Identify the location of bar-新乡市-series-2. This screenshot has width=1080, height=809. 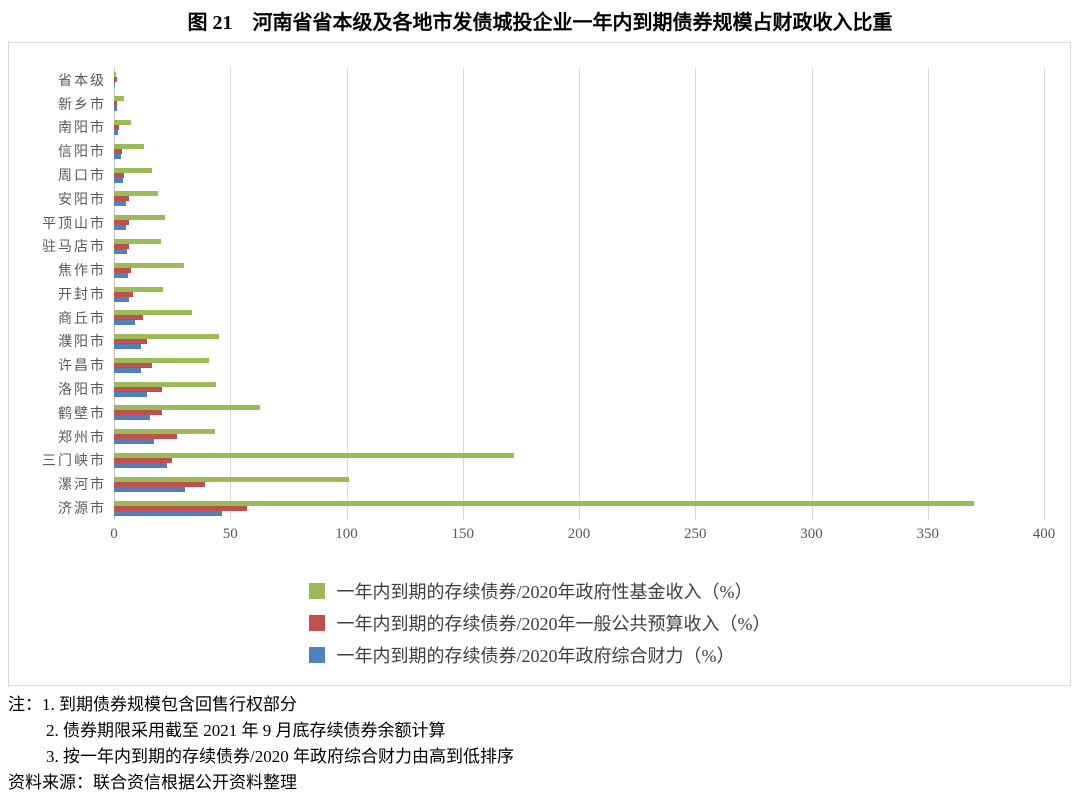
(116, 104).